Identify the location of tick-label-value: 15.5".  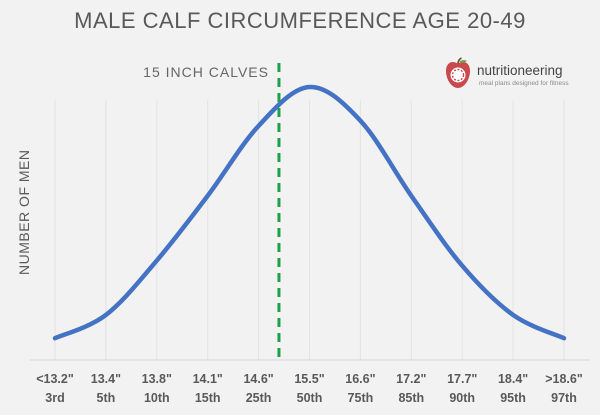
(309, 379).